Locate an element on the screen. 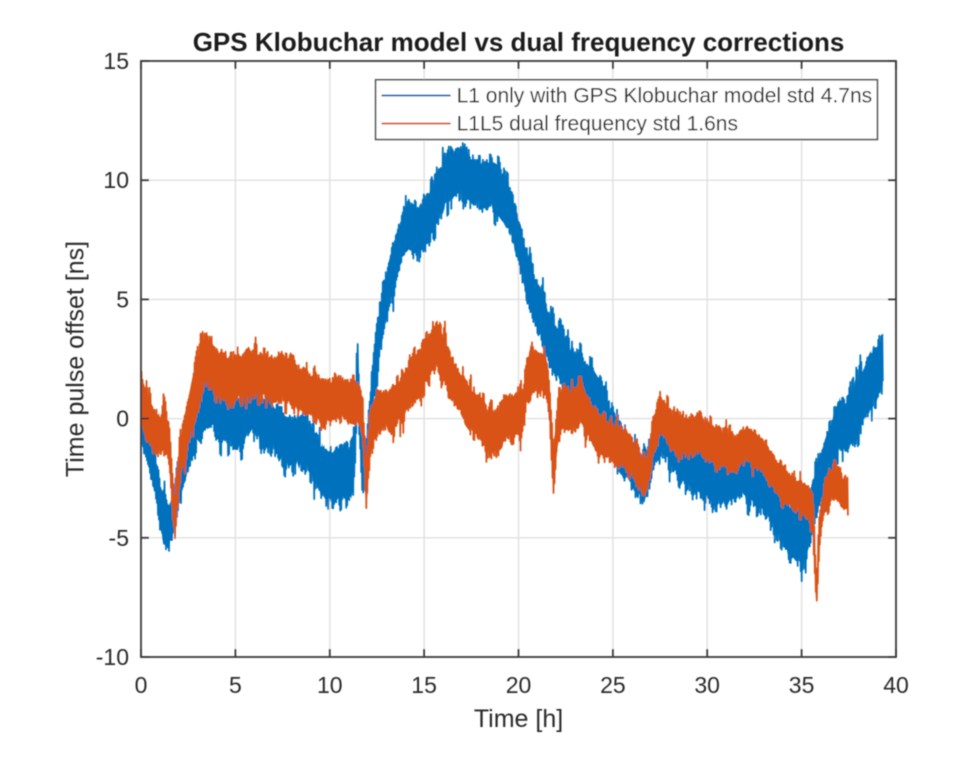  svg-text: -5 is located at coordinates (119, 538).